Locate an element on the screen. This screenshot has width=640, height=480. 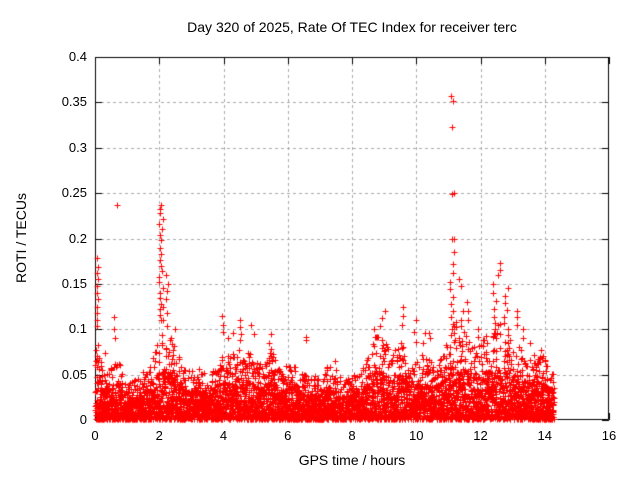
x-tick-label: 14 is located at coordinates (544, 435).